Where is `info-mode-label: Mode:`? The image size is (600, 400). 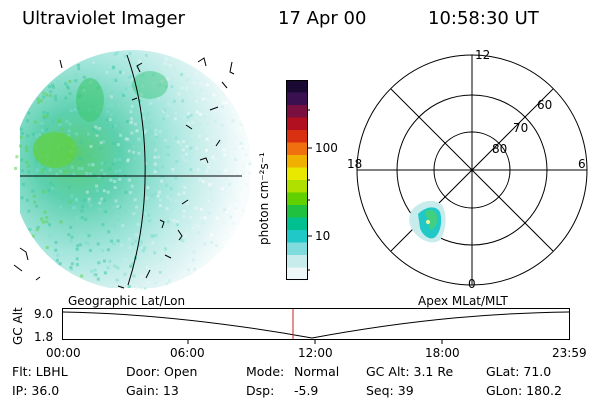 info-mode-label: Mode: is located at coordinates (265, 371).